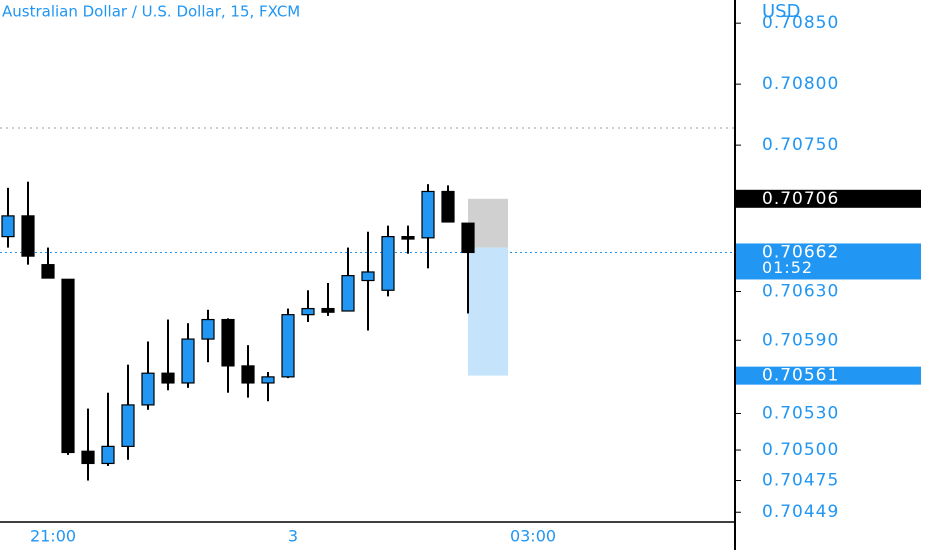 The width and height of the screenshot is (932, 550). What do you see at coordinates (800, 512) in the screenshot?
I see `y-tick-label: 0.70449` at bounding box center [800, 512].